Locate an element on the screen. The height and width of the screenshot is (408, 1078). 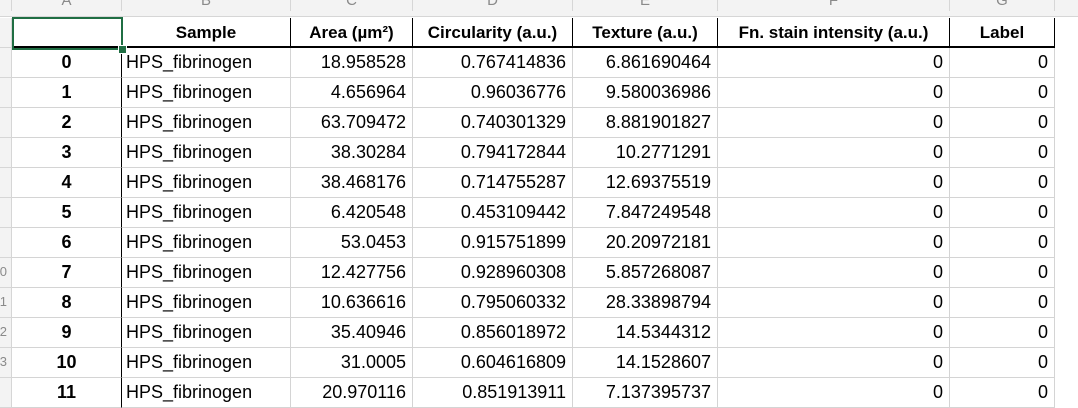
active-cell-selection is located at coordinates (67, 33).